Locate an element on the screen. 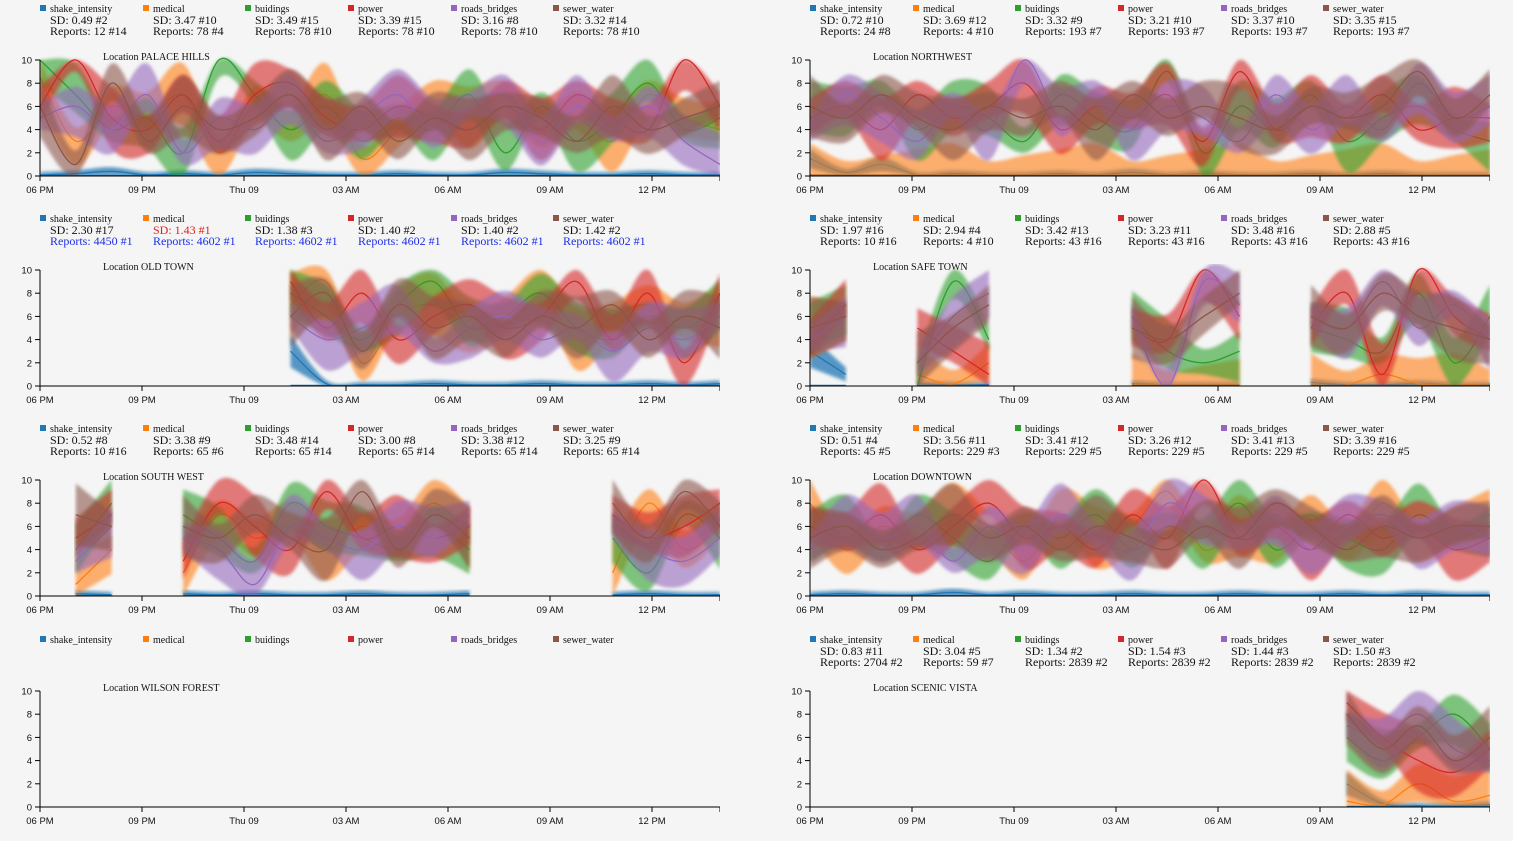 The height and width of the screenshot is (841, 1513). reports-value: Reports: 65 #6 is located at coordinates (188, 451).